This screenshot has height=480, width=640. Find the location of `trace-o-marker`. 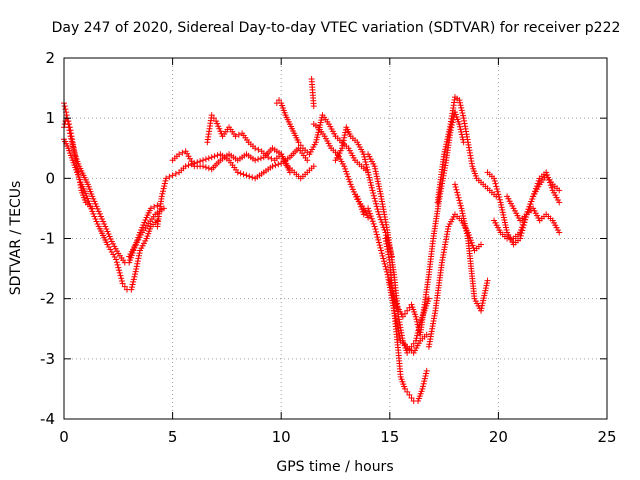

trace-o-marker is located at coordinates (473, 247).